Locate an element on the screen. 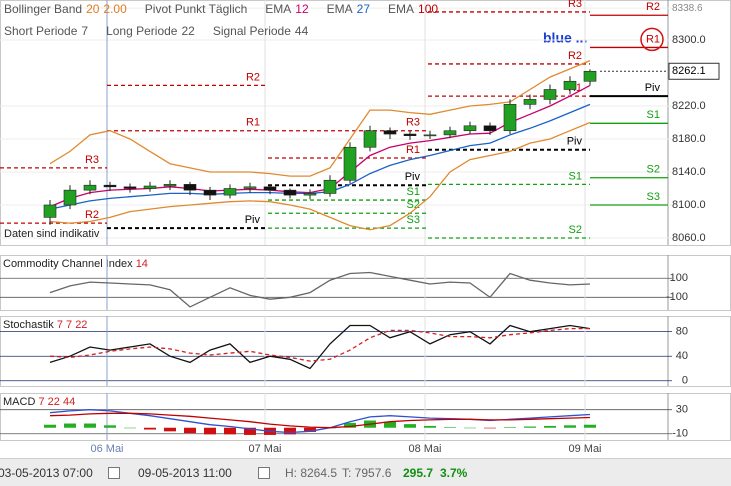 Image resolution: width=731 pixels, height=486 pixels. x-tick-label: 07 Mai is located at coordinates (264, 449).